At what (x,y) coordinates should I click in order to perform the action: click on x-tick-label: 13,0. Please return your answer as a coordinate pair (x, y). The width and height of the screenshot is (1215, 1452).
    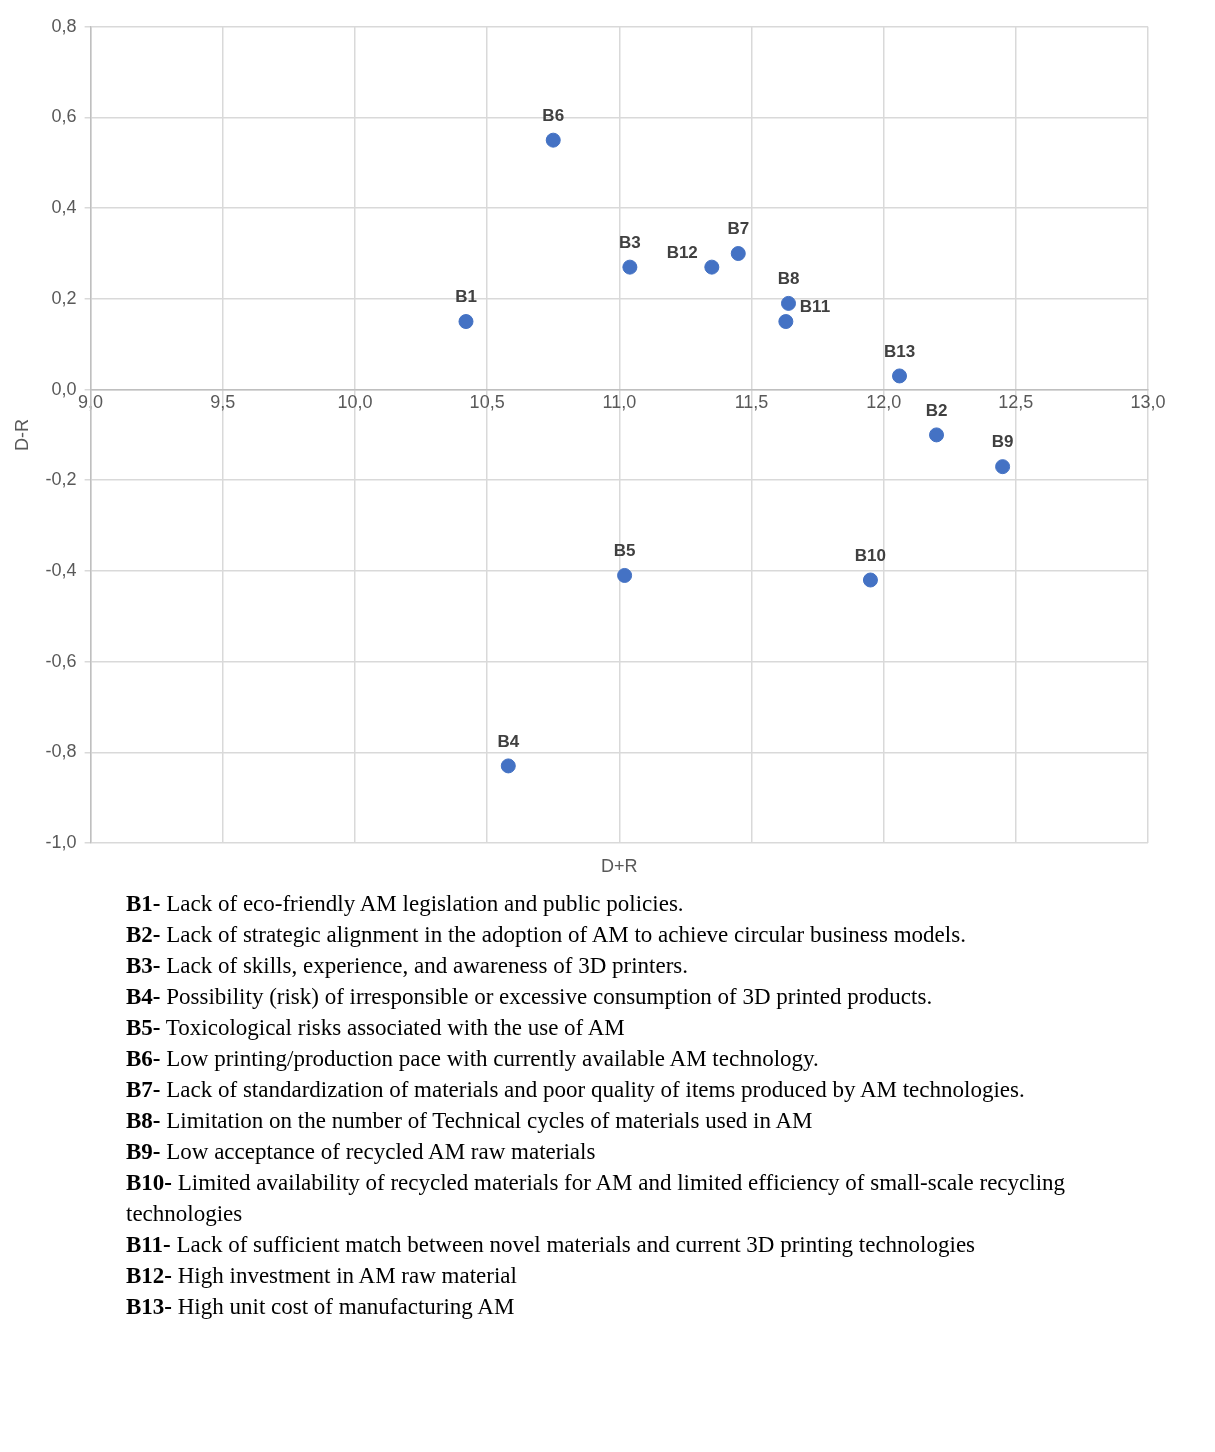
    Looking at the image, I should click on (1148, 402).